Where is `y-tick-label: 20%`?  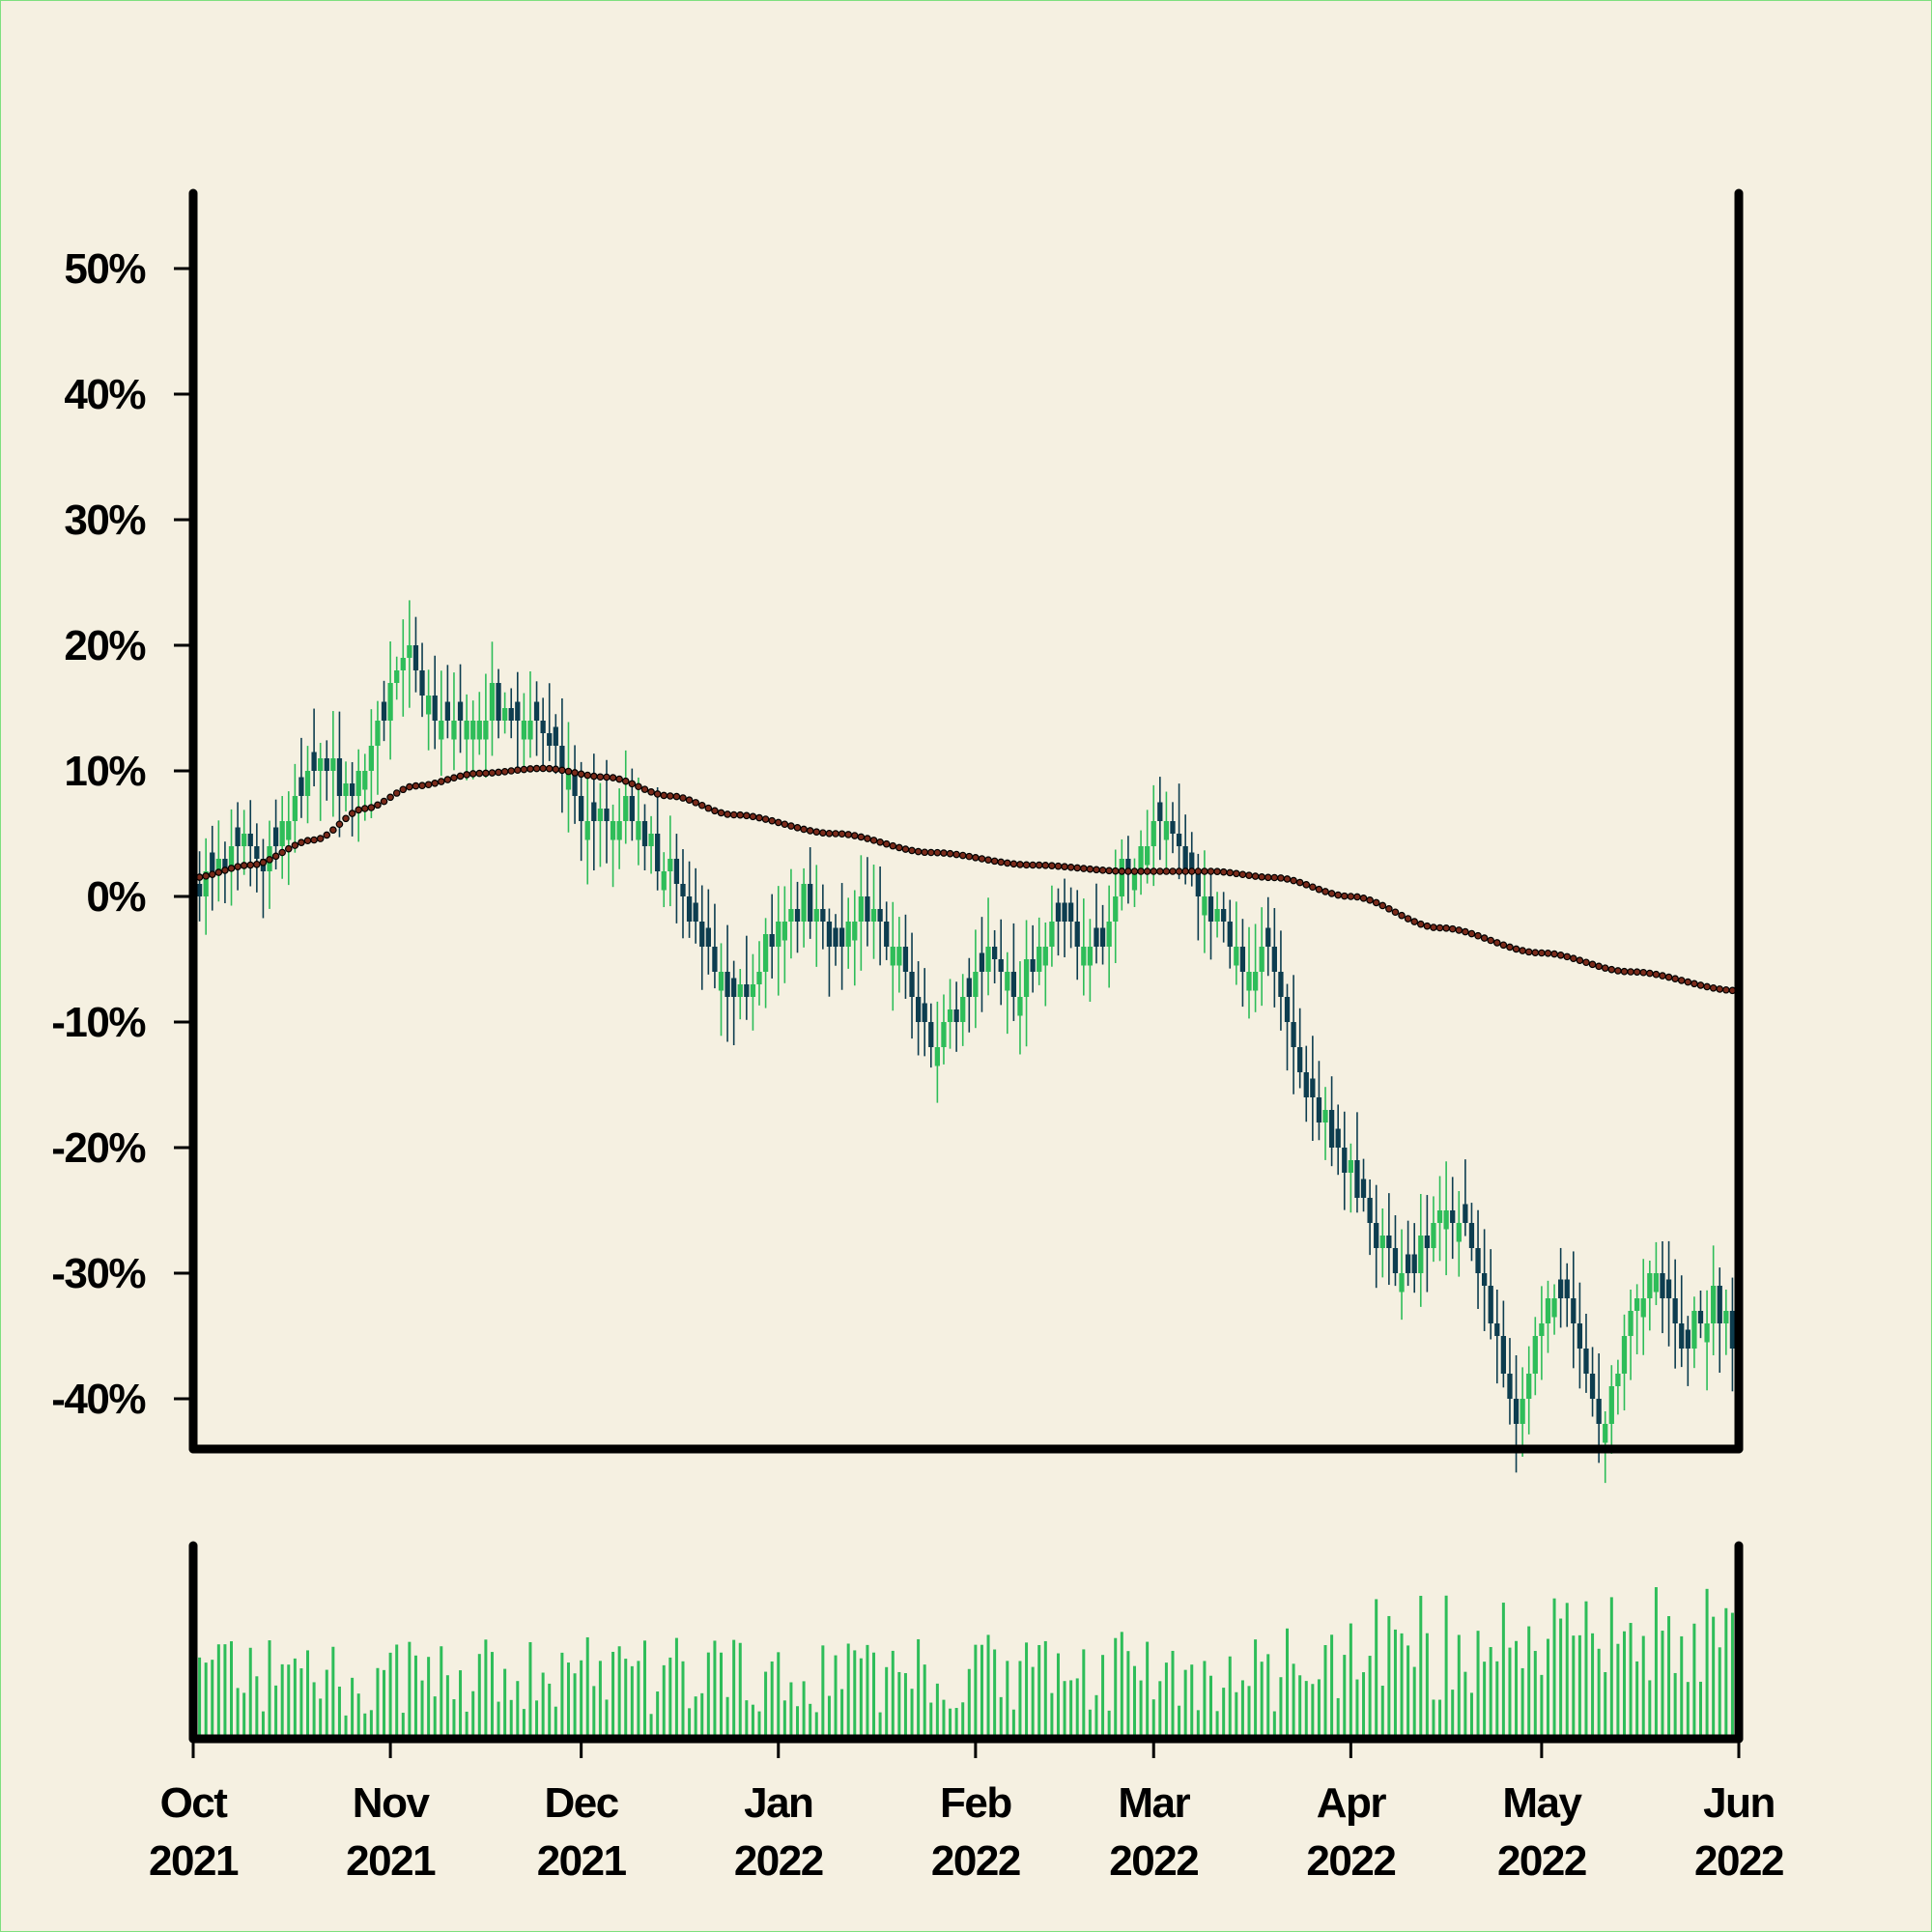 y-tick-label: 20% is located at coordinates (104, 645).